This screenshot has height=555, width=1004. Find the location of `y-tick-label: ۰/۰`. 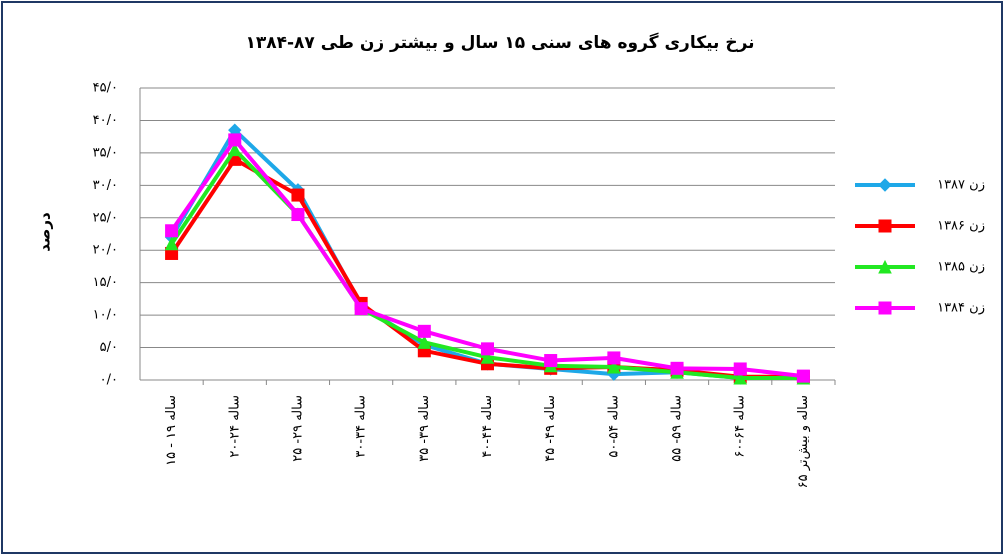

y-tick-label: ۰/۰ is located at coordinates (109, 380).